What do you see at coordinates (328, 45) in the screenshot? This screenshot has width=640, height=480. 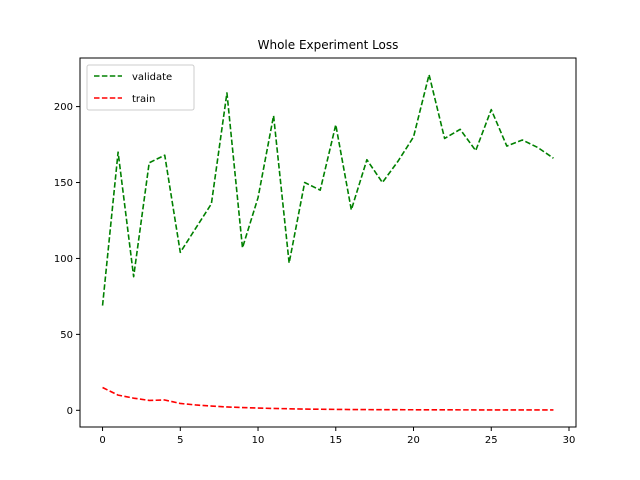 I see `chart-title: Whole Experiment Loss` at bounding box center [328, 45].